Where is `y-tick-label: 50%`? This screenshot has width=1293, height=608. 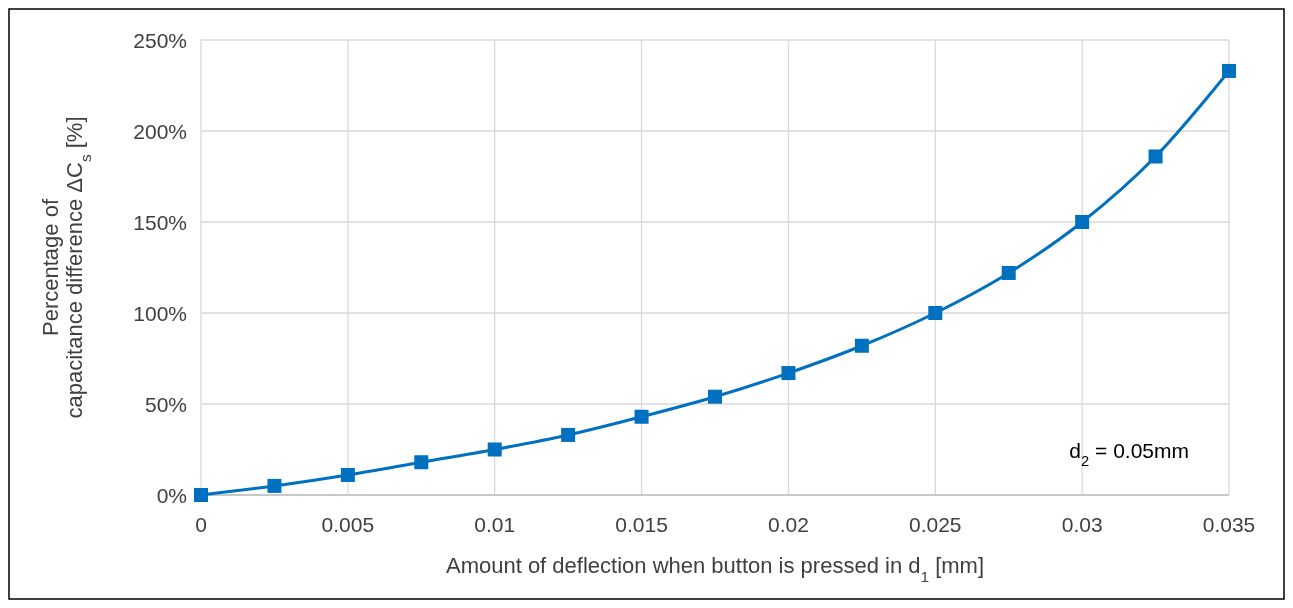
y-tick-label: 50% is located at coordinates (165, 404).